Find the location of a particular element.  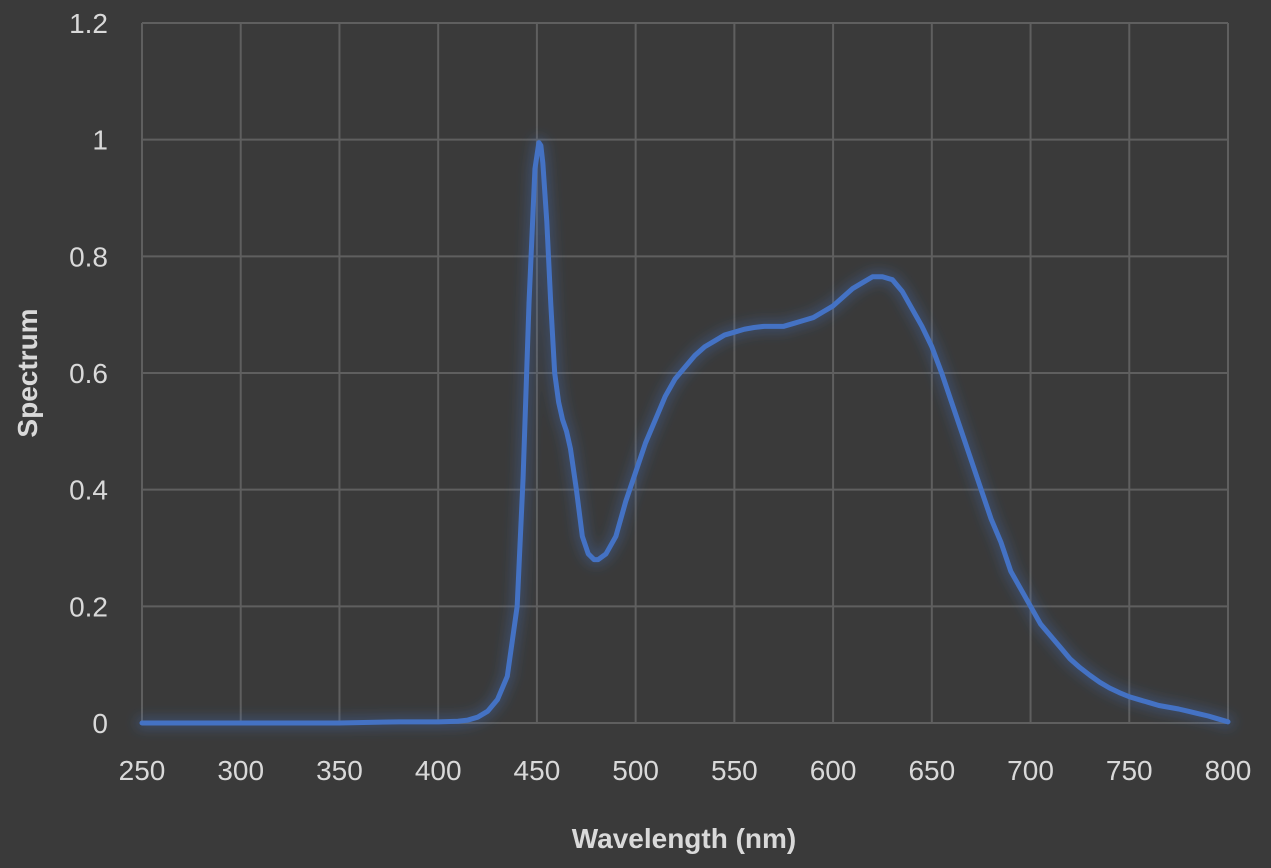

y-tick-label: 0.4 is located at coordinates (88, 490).